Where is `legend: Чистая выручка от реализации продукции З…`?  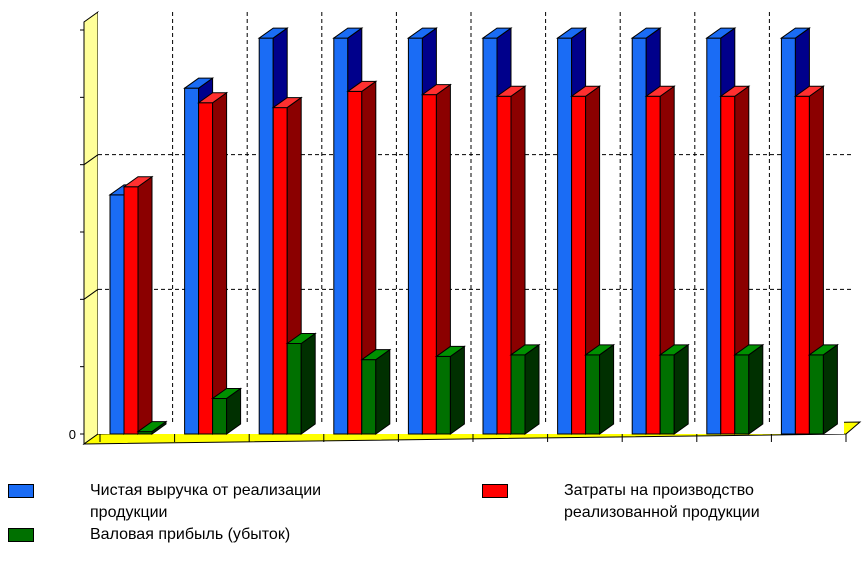
legend: Чистая выручка от реализации продукции З… is located at coordinates (433, 518).